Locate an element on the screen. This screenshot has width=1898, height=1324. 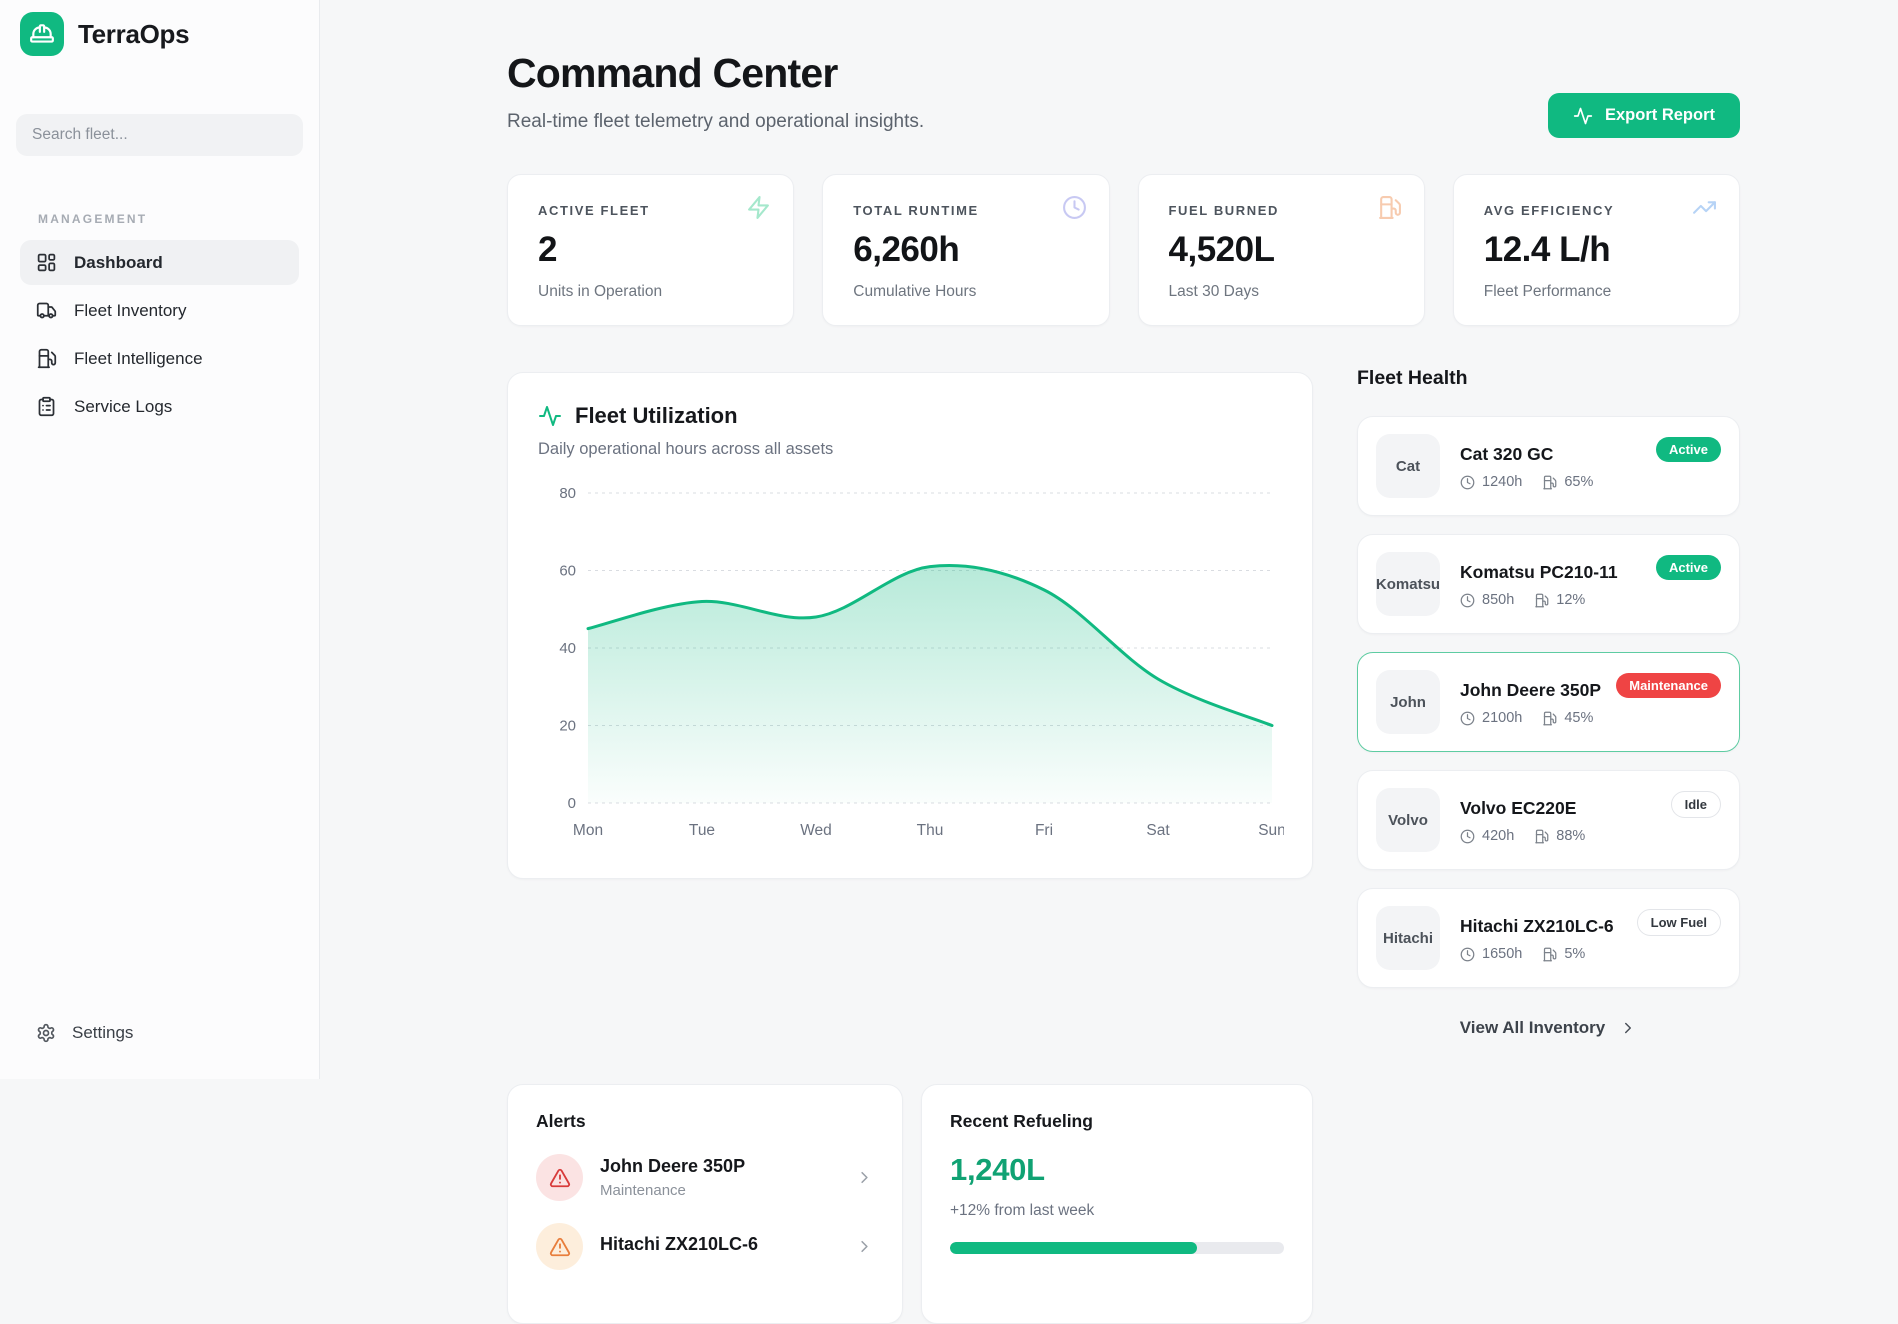
sidebar-item-label: Fleet Intelligence is located at coordinates (138, 358).